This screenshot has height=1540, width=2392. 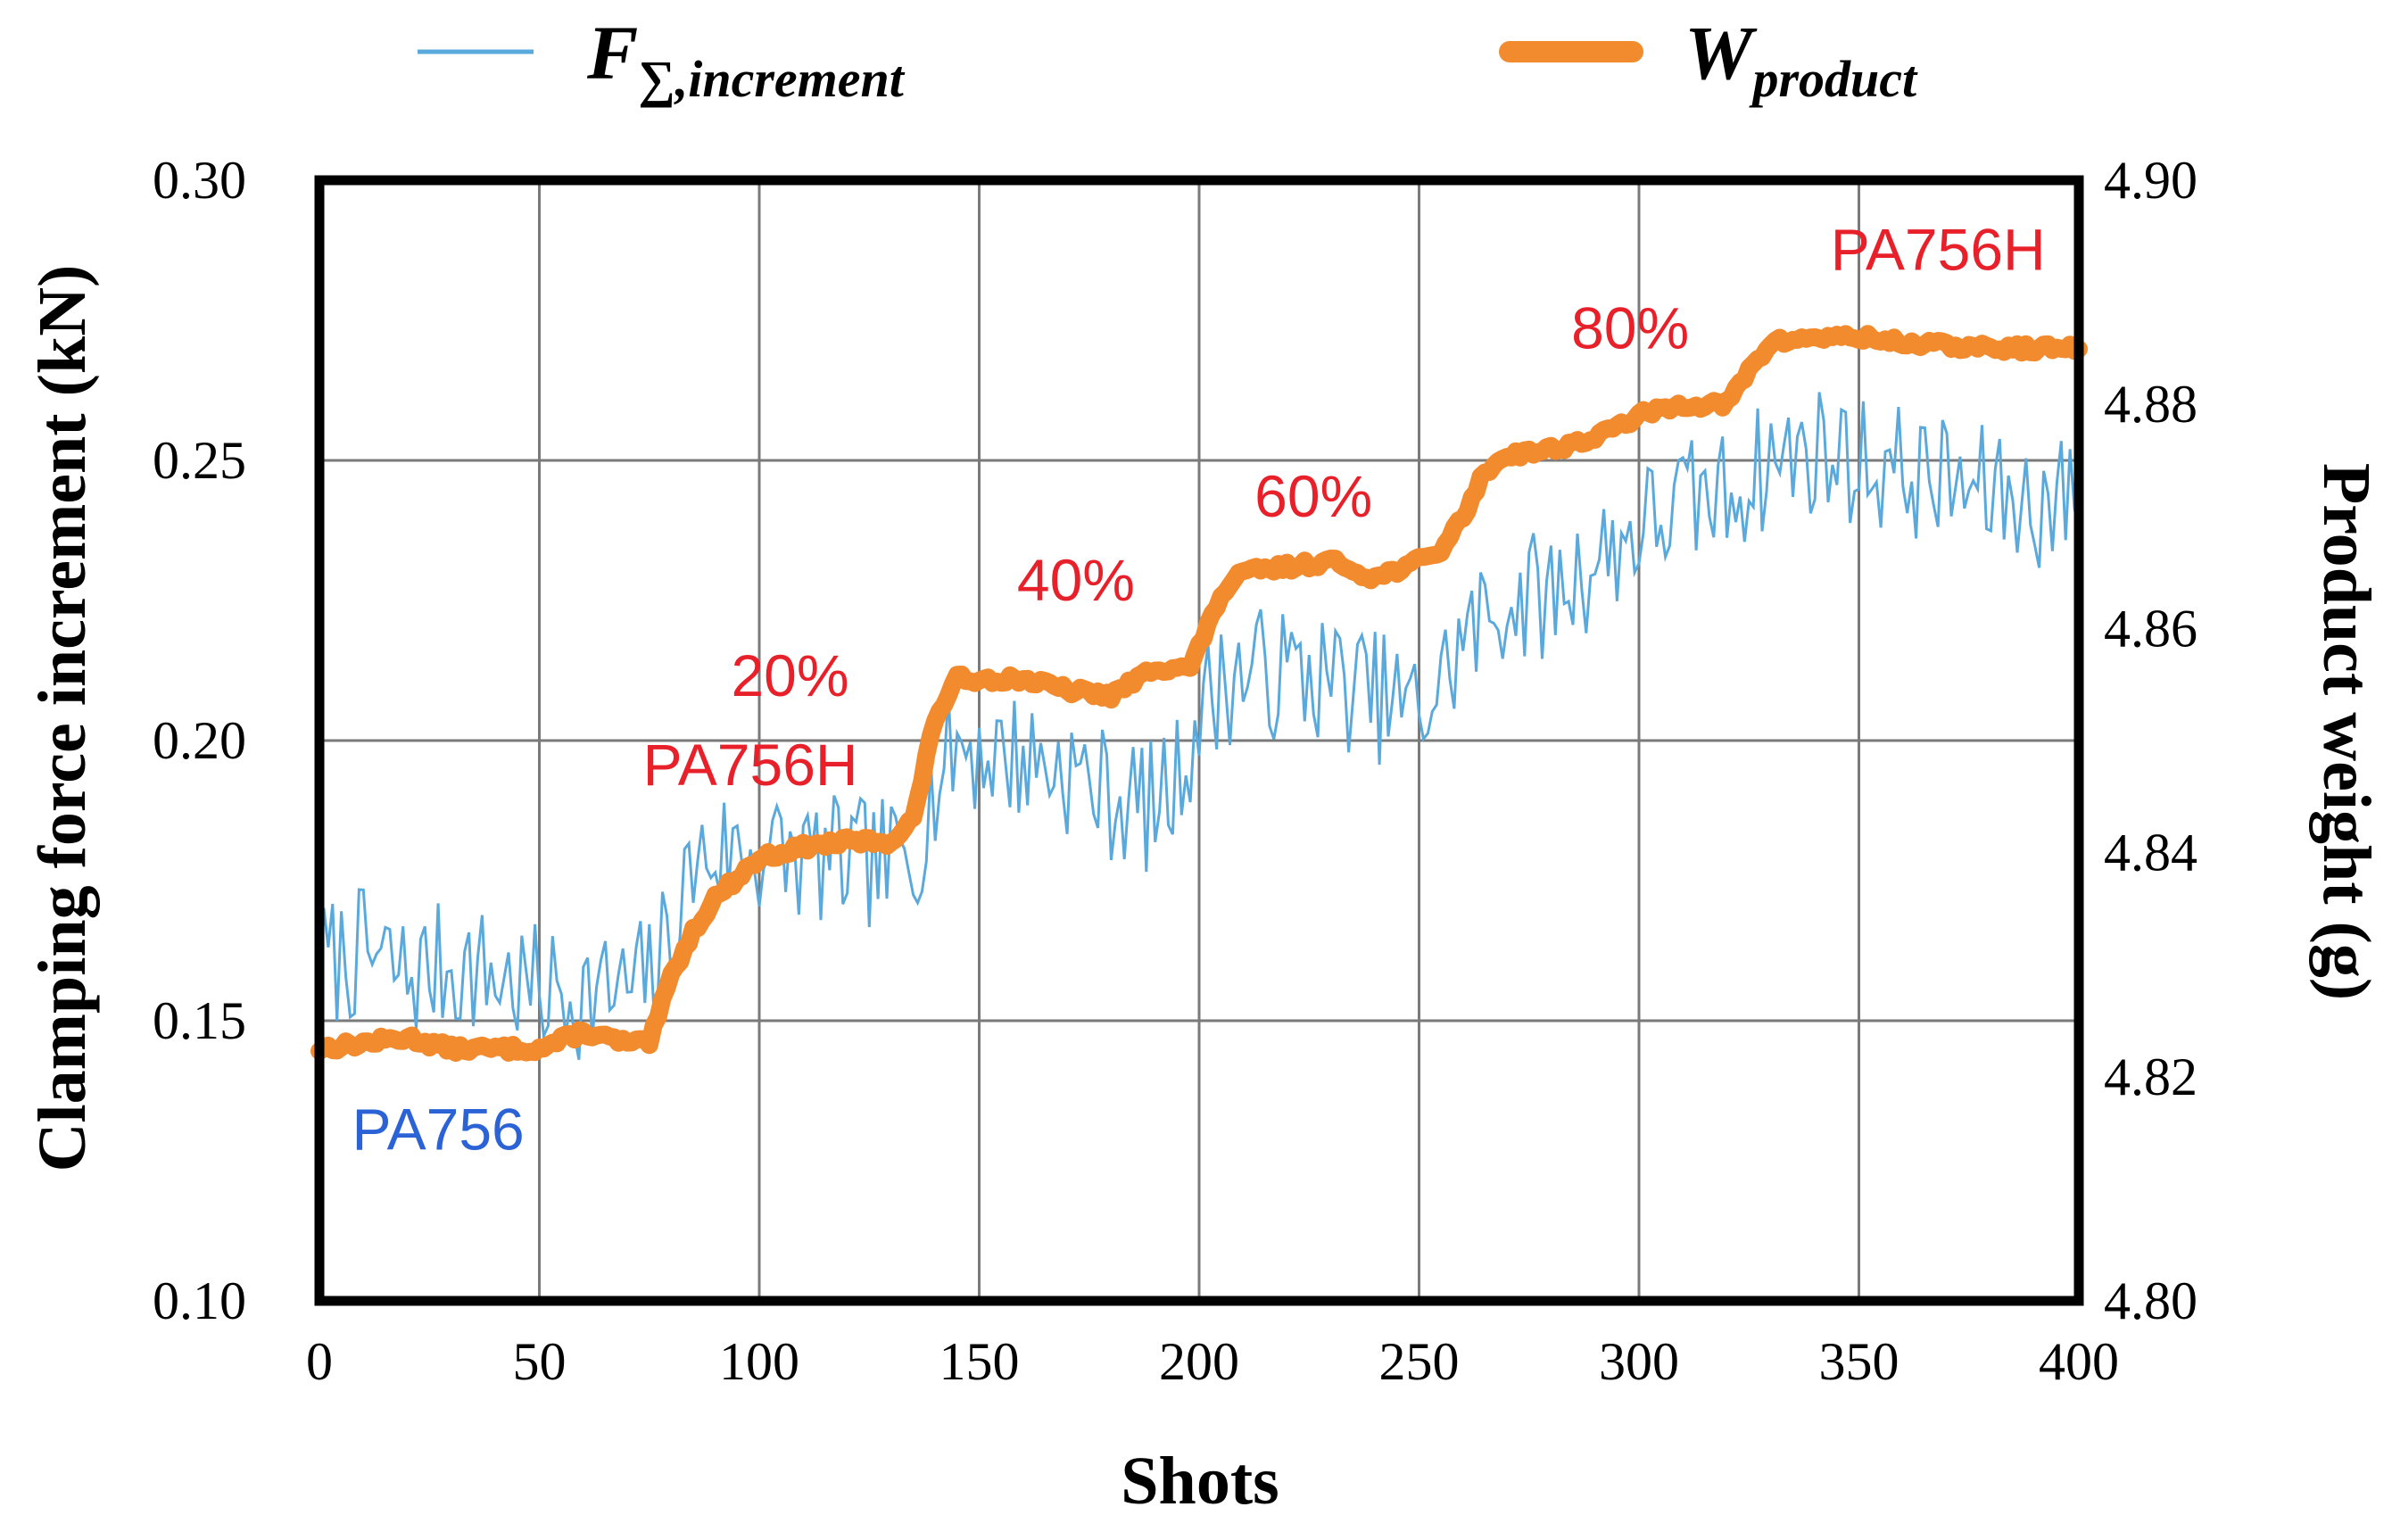 I want to click on x-tick-label: 150, so click(x=980, y=1361).